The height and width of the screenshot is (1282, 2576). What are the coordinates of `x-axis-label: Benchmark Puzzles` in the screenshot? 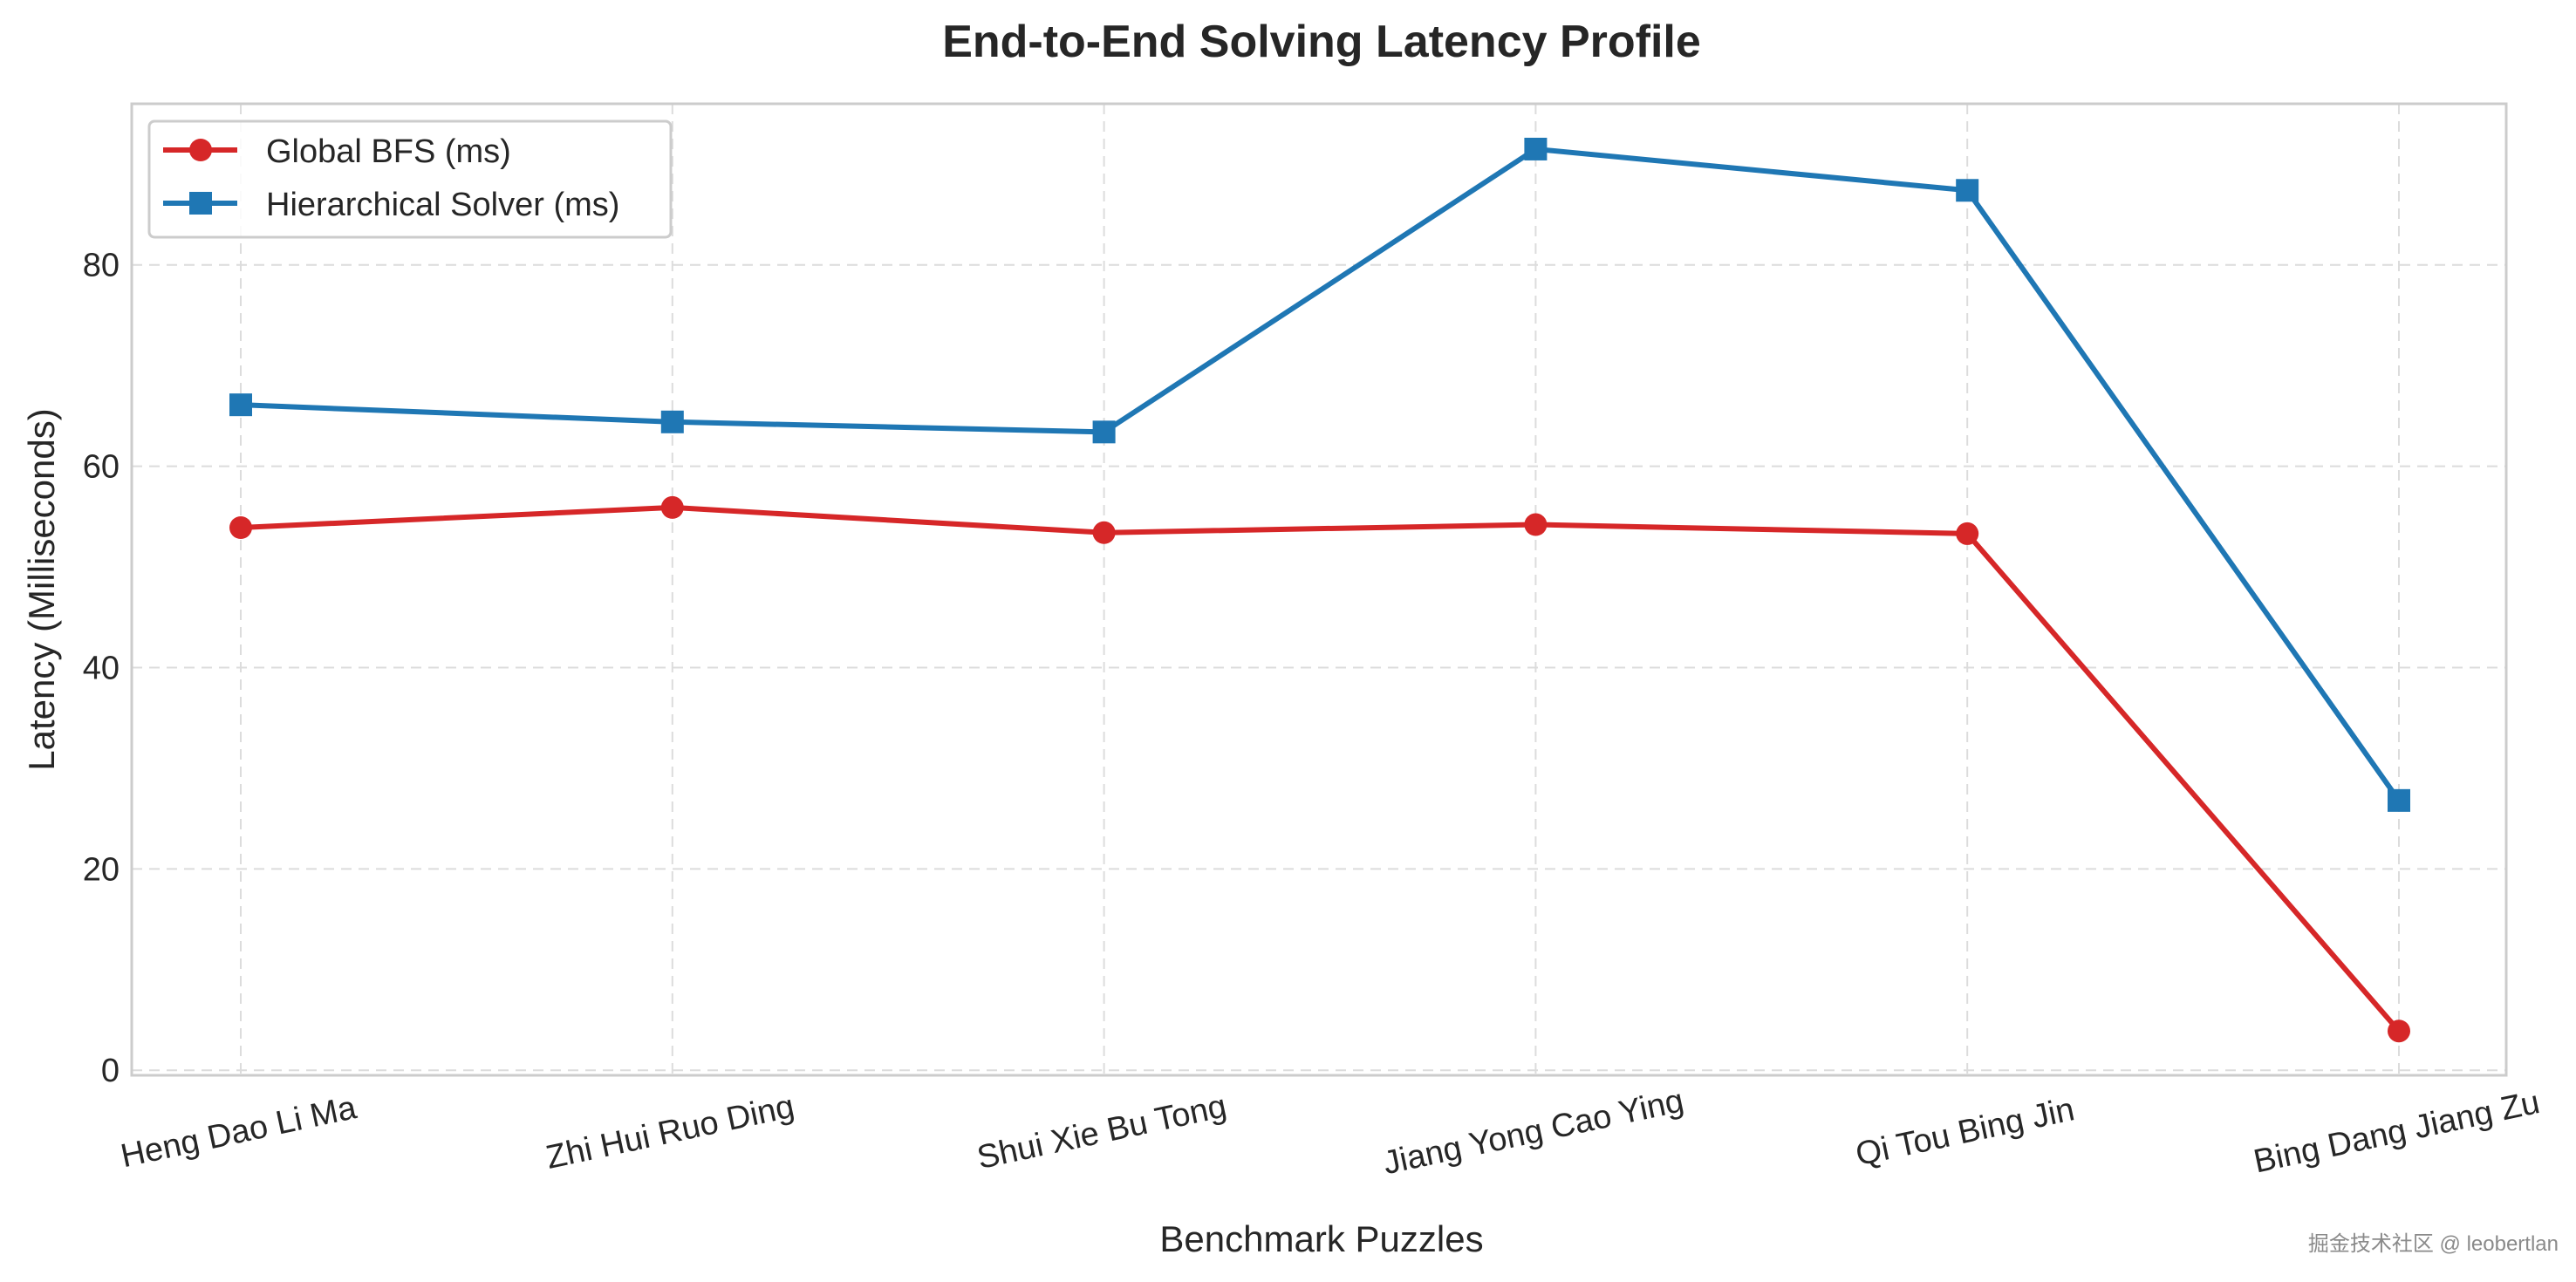 It's located at (1321, 1238).